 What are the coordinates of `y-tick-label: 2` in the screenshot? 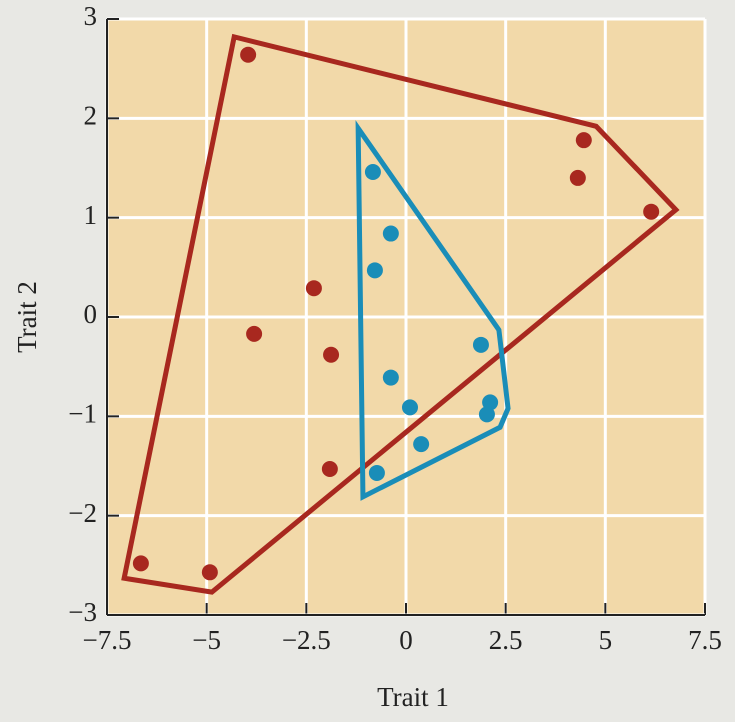 It's located at (91, 116).